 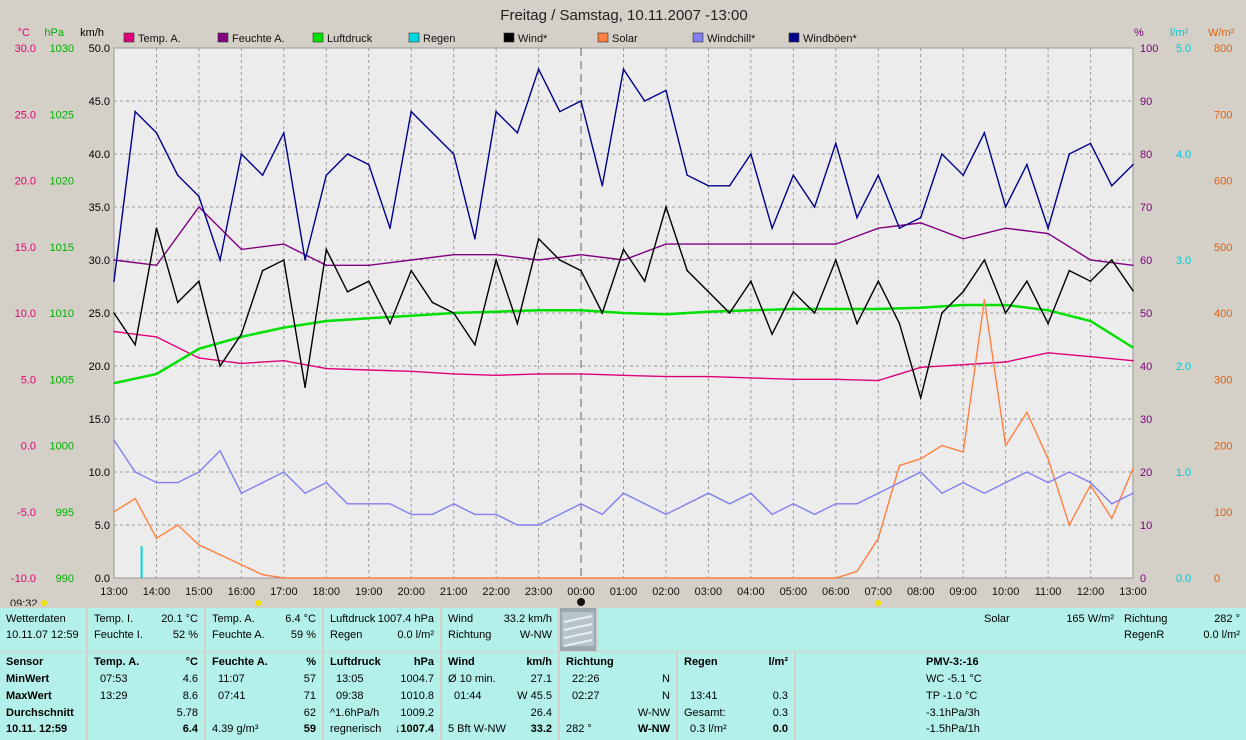 I want to click on feuchte-a-value: 59 %, so click(x=303, y=635).